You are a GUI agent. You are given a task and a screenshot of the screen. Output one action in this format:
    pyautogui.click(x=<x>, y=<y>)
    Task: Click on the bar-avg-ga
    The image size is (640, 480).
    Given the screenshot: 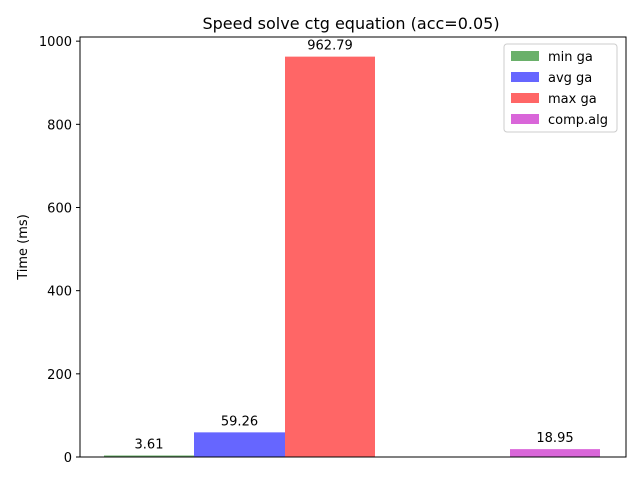 What is the action you would take?
    pyautogui.click(x=239, y=444)
    